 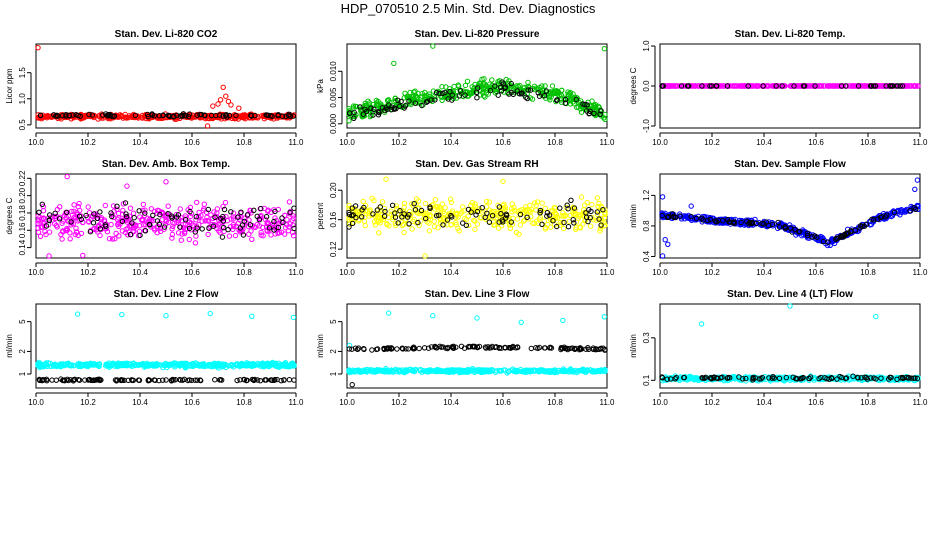 I want to click on panel-title: Stan. Dev. Li-820 CO2, so click(x=166, y=34).